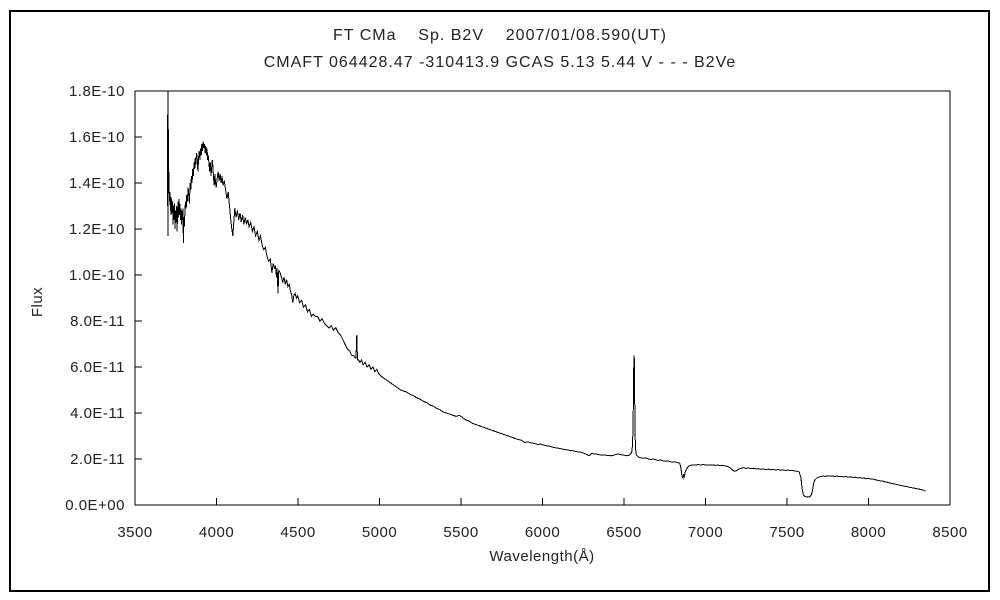 This screenshot has height=600, width=1000. I want to click on x-tick-label: 6500, so click(624, 532).